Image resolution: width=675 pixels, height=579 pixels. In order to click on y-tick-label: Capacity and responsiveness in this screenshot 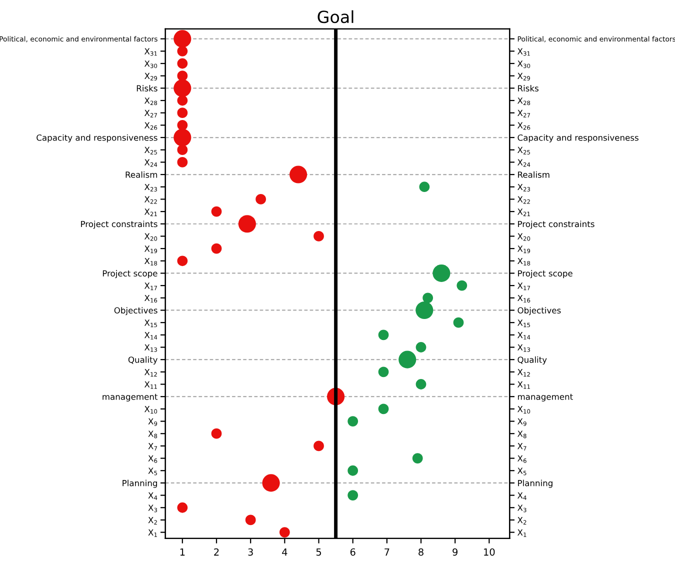, I will do `click(97, 138)`.